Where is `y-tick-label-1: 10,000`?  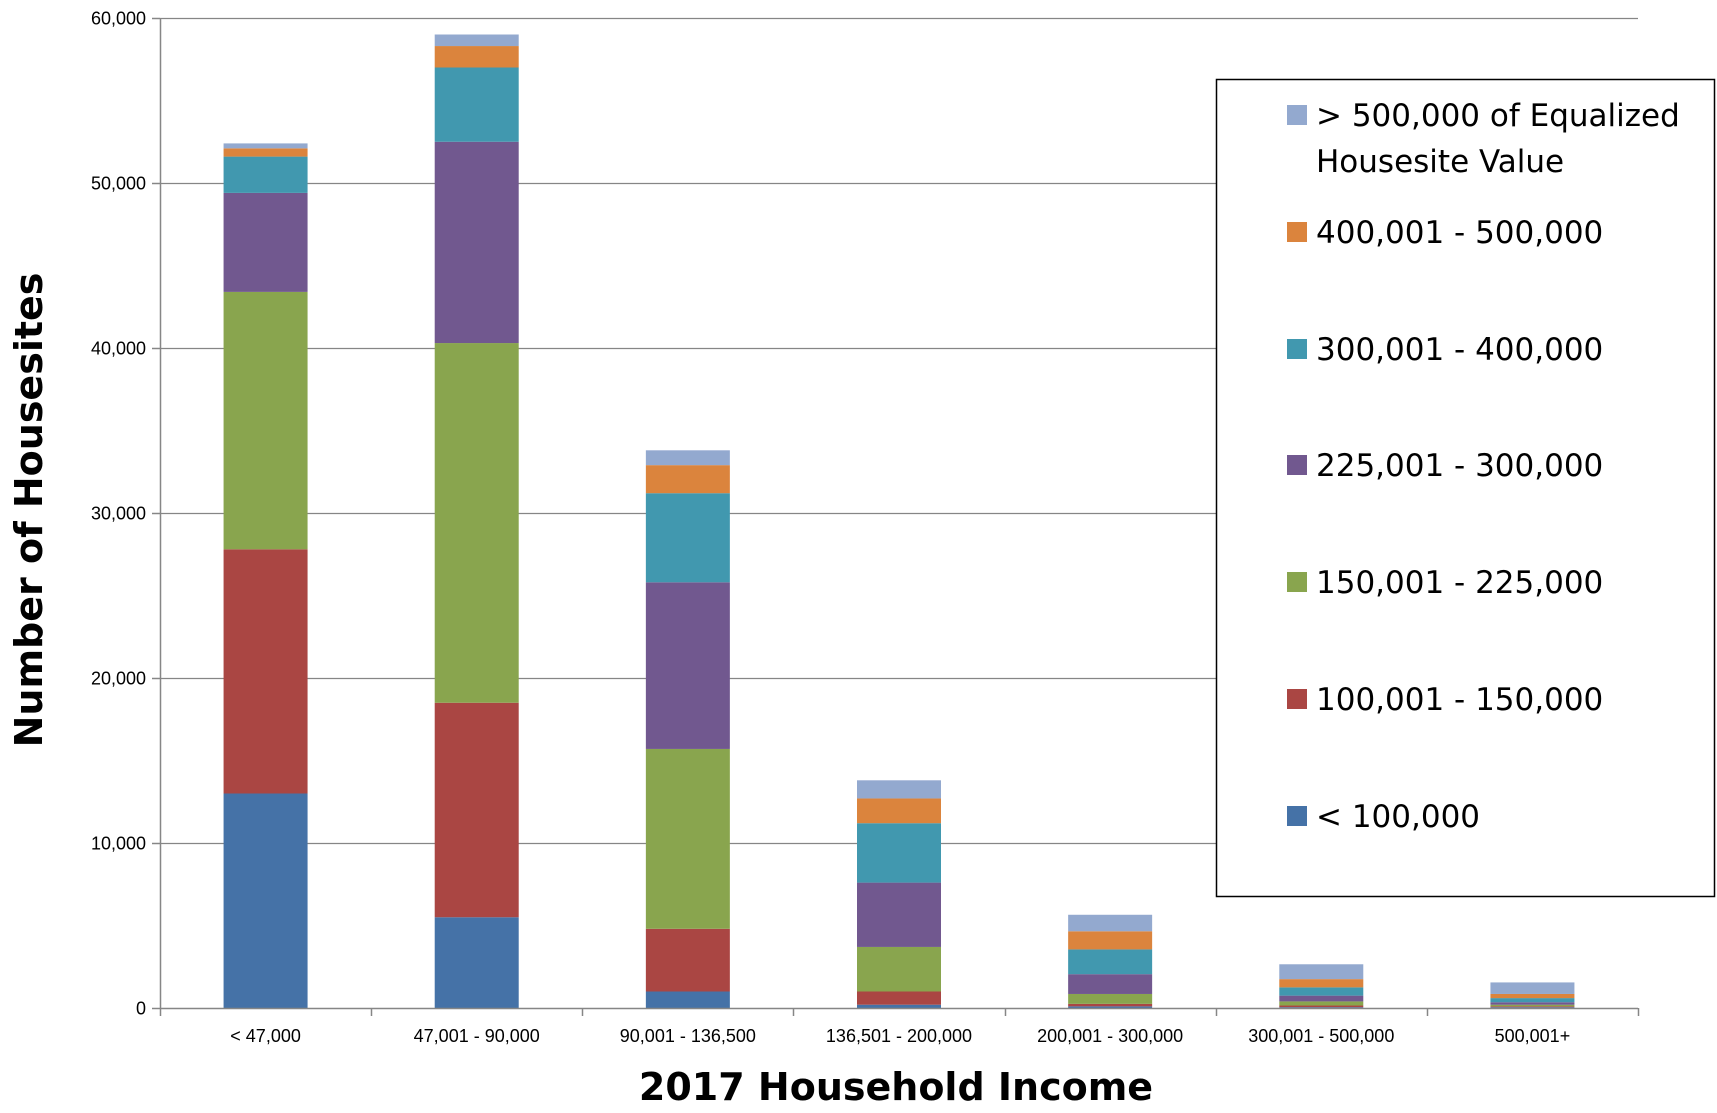 y-tick-label-1: 10,000 is located at coordinates (118, 844).